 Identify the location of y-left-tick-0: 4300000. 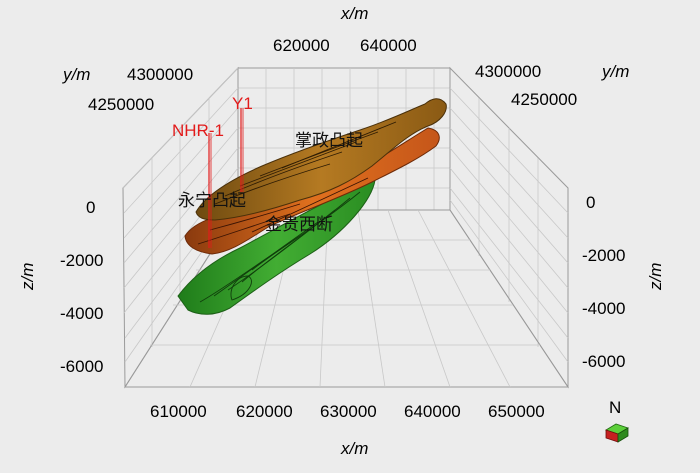
(160, 74).